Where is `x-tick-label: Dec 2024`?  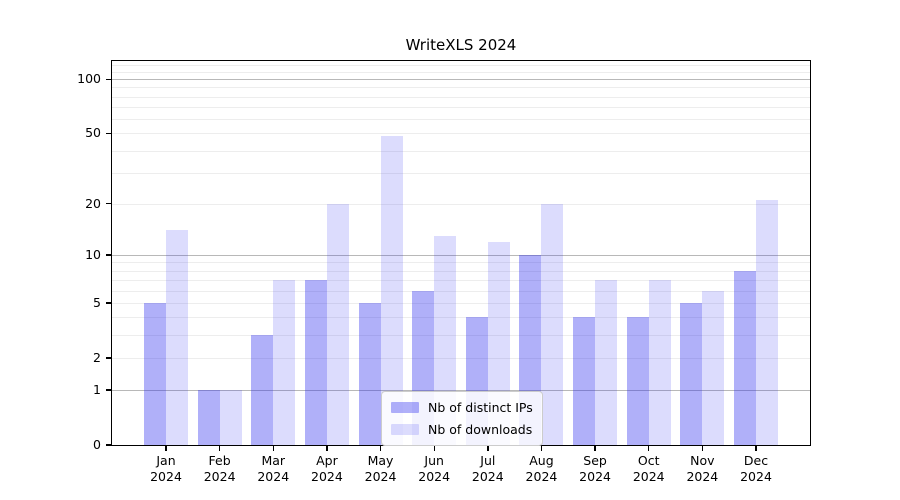 x-tick-label: Dec 2024 is located at coordinates (756, 468).